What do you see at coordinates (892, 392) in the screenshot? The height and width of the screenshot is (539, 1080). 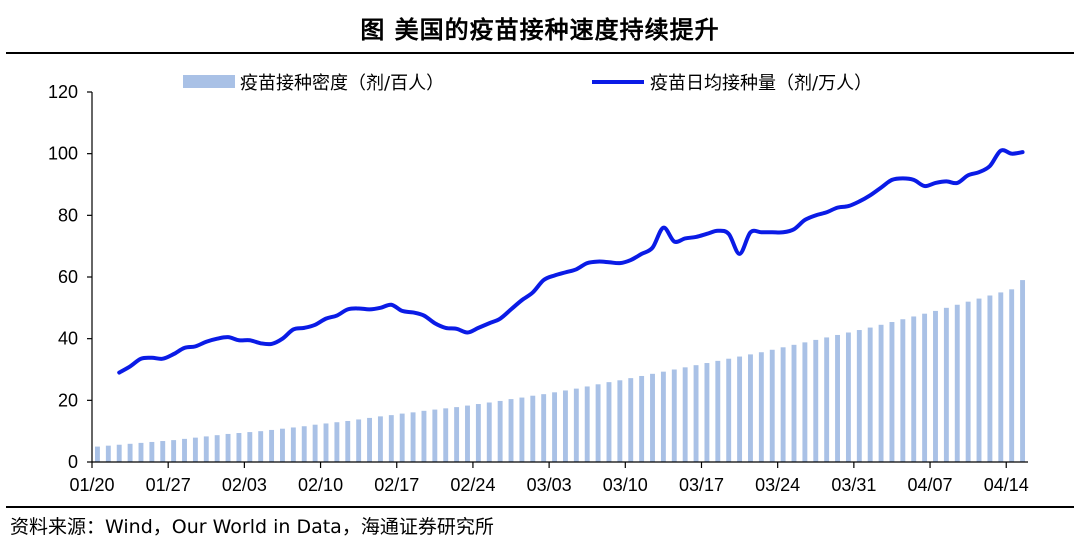 I see `bar-04/03` at bounding box center [892, 392].